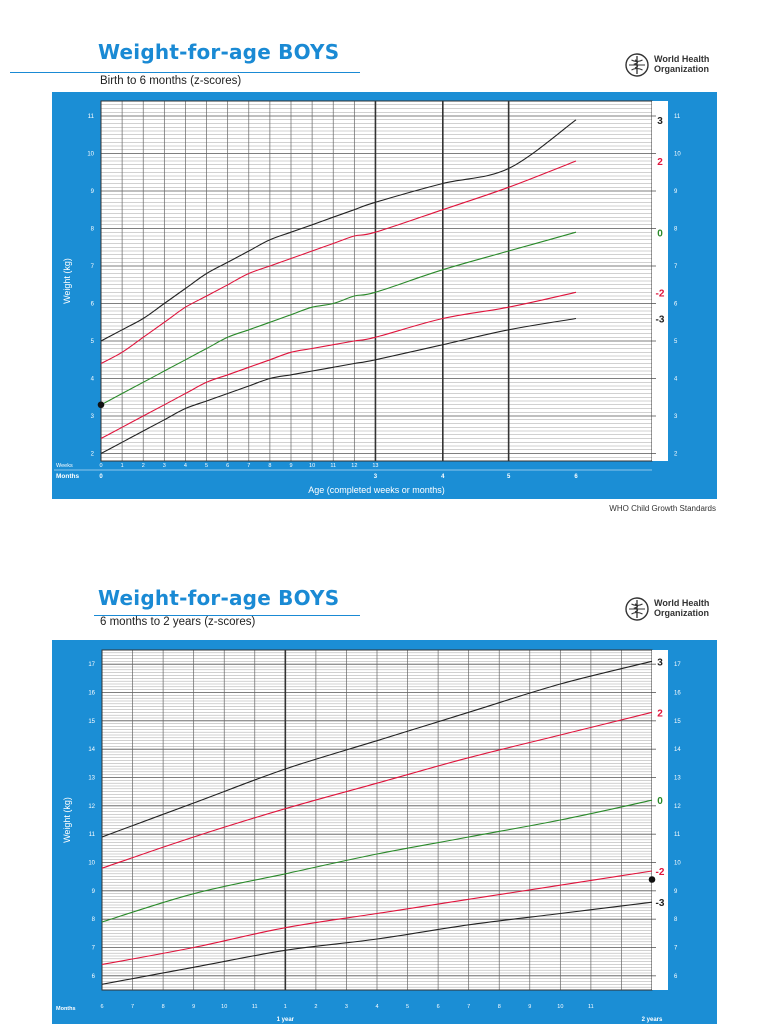  What do you see at coordinates (560, 1007) in the screenshot?
I see `month-tick-label: 10` at bounding box center [560, 1007].